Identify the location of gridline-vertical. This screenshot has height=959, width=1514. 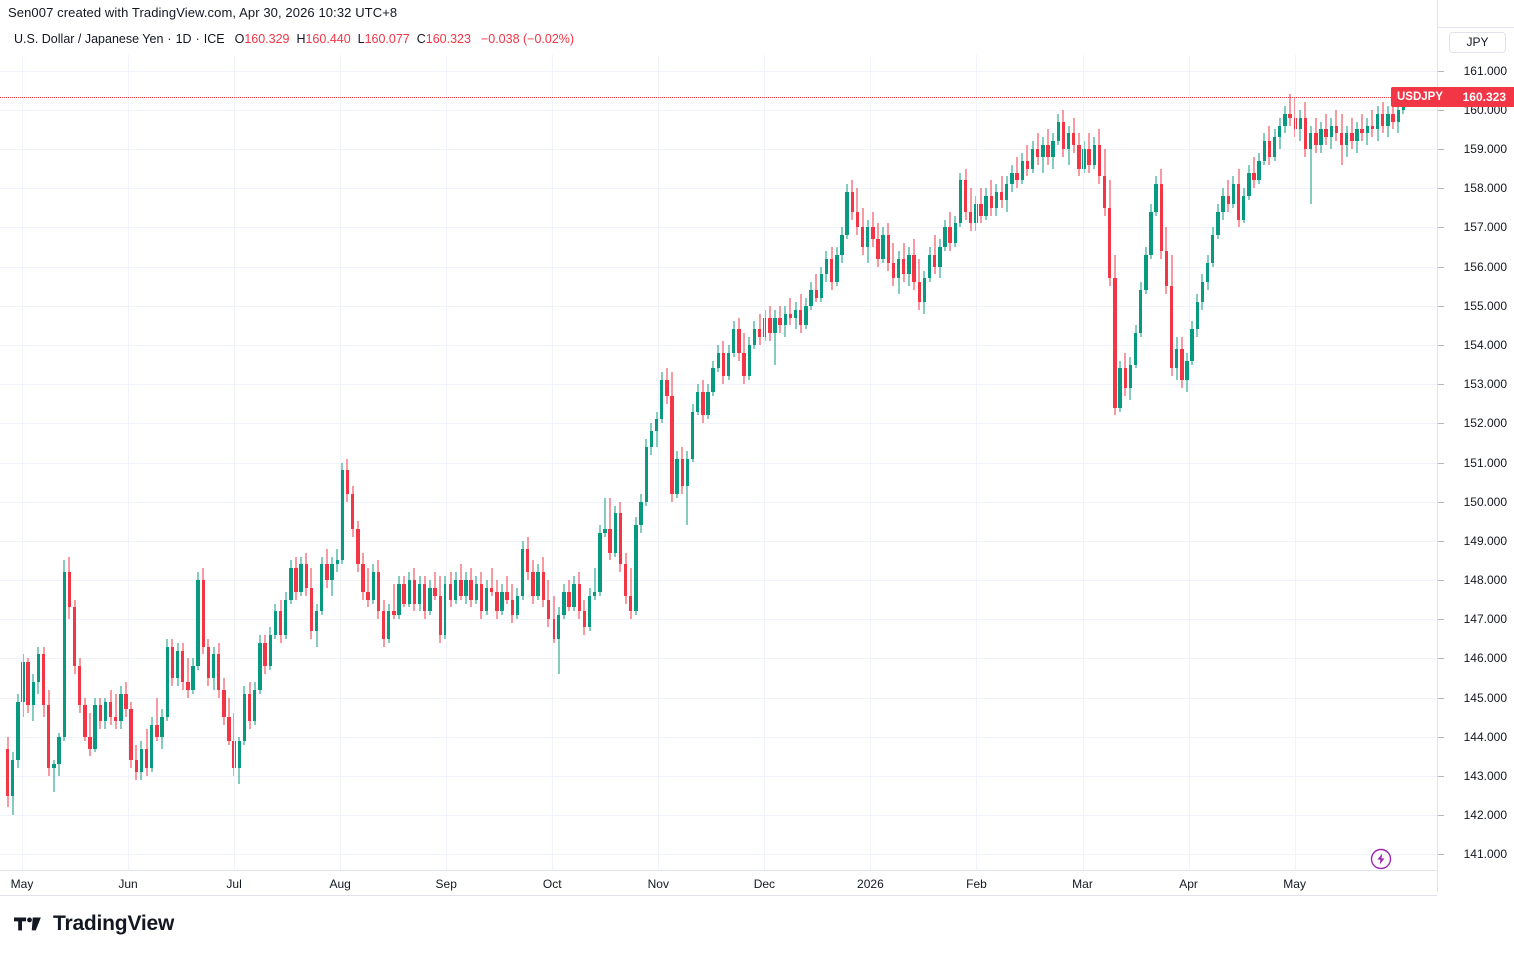
(659, 462).